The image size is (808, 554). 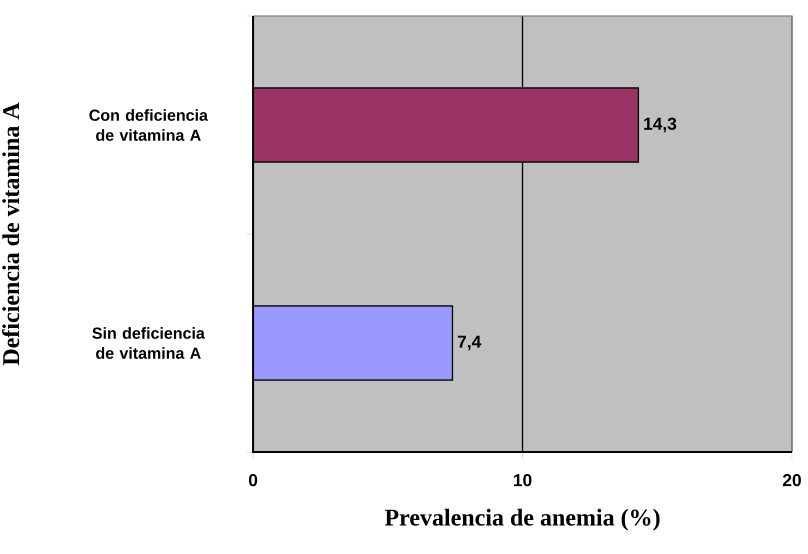 I want to click on y-tick-label: Sin deficiencia de vitamina A, so click(x=148, y=343).